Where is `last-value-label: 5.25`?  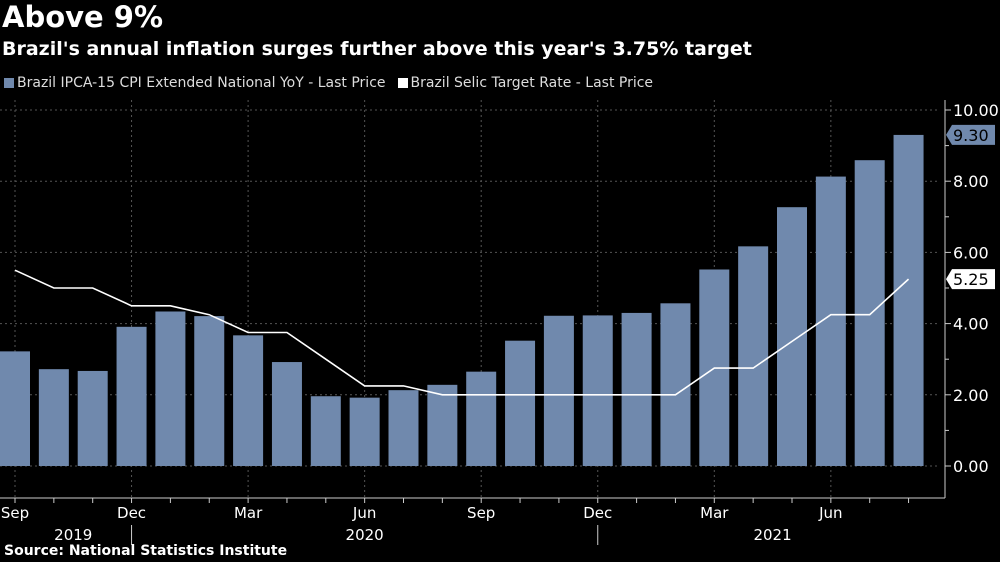 last-value-label: 5.25 is located at coordinates (971, 279).